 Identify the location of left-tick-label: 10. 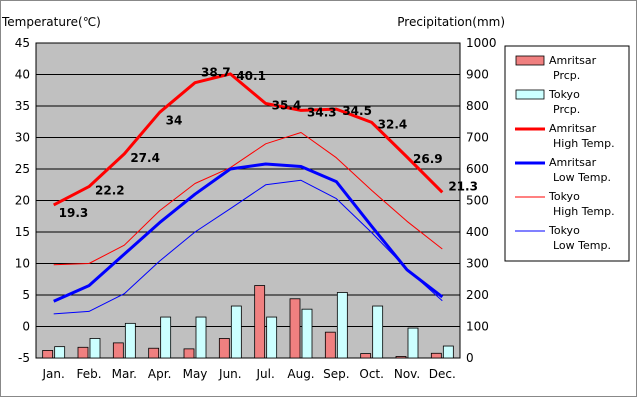
(22, 264).